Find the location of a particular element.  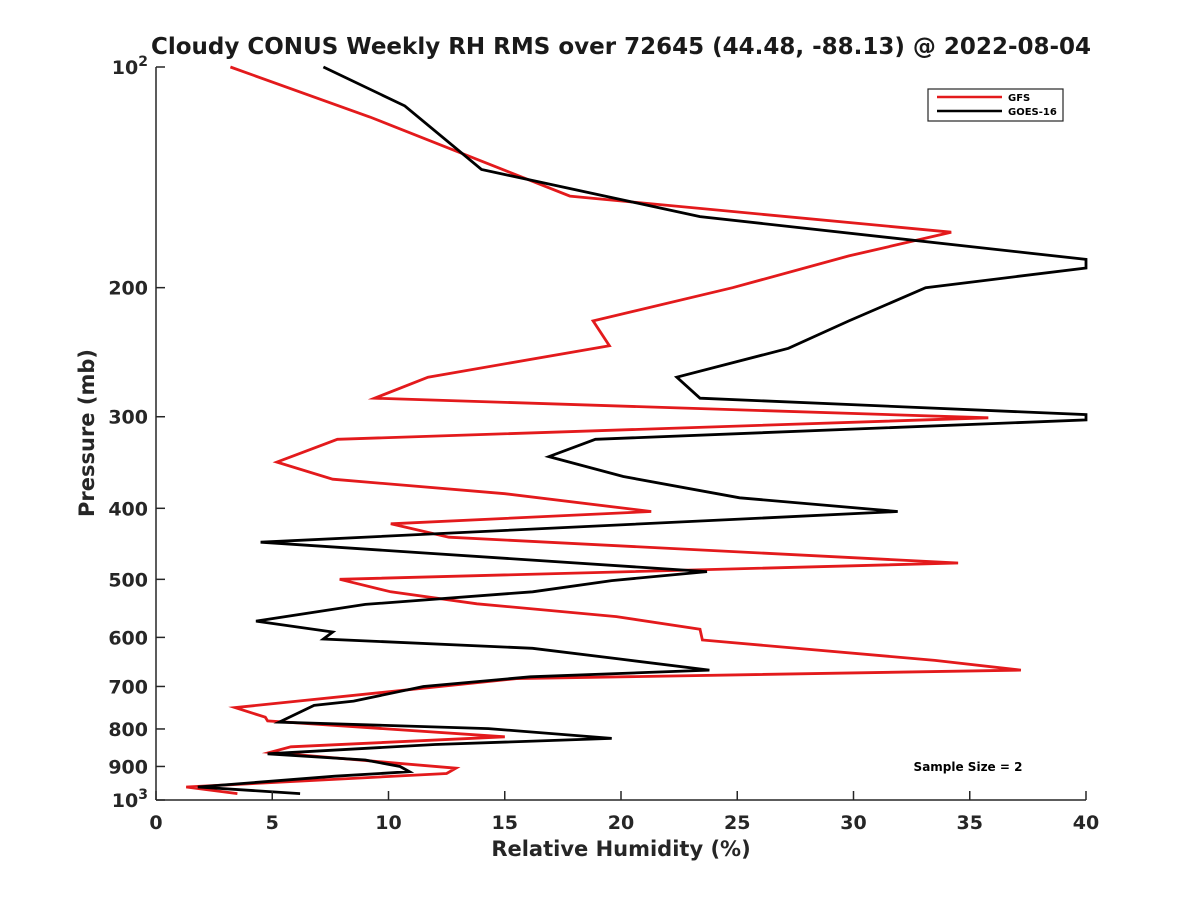

sample-size-annotation: Sample Size = 2 is located at coordinates (968, 767).